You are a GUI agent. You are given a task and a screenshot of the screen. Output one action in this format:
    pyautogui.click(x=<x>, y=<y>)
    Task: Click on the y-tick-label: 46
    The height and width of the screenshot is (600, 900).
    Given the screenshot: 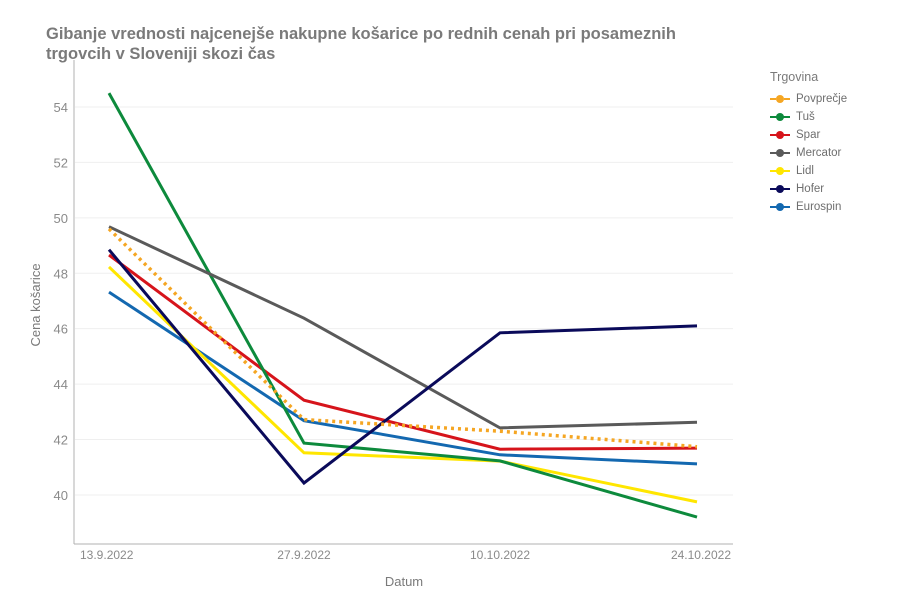 What is the action you would take?
    pyautogui.click(x=61, y=329)
    